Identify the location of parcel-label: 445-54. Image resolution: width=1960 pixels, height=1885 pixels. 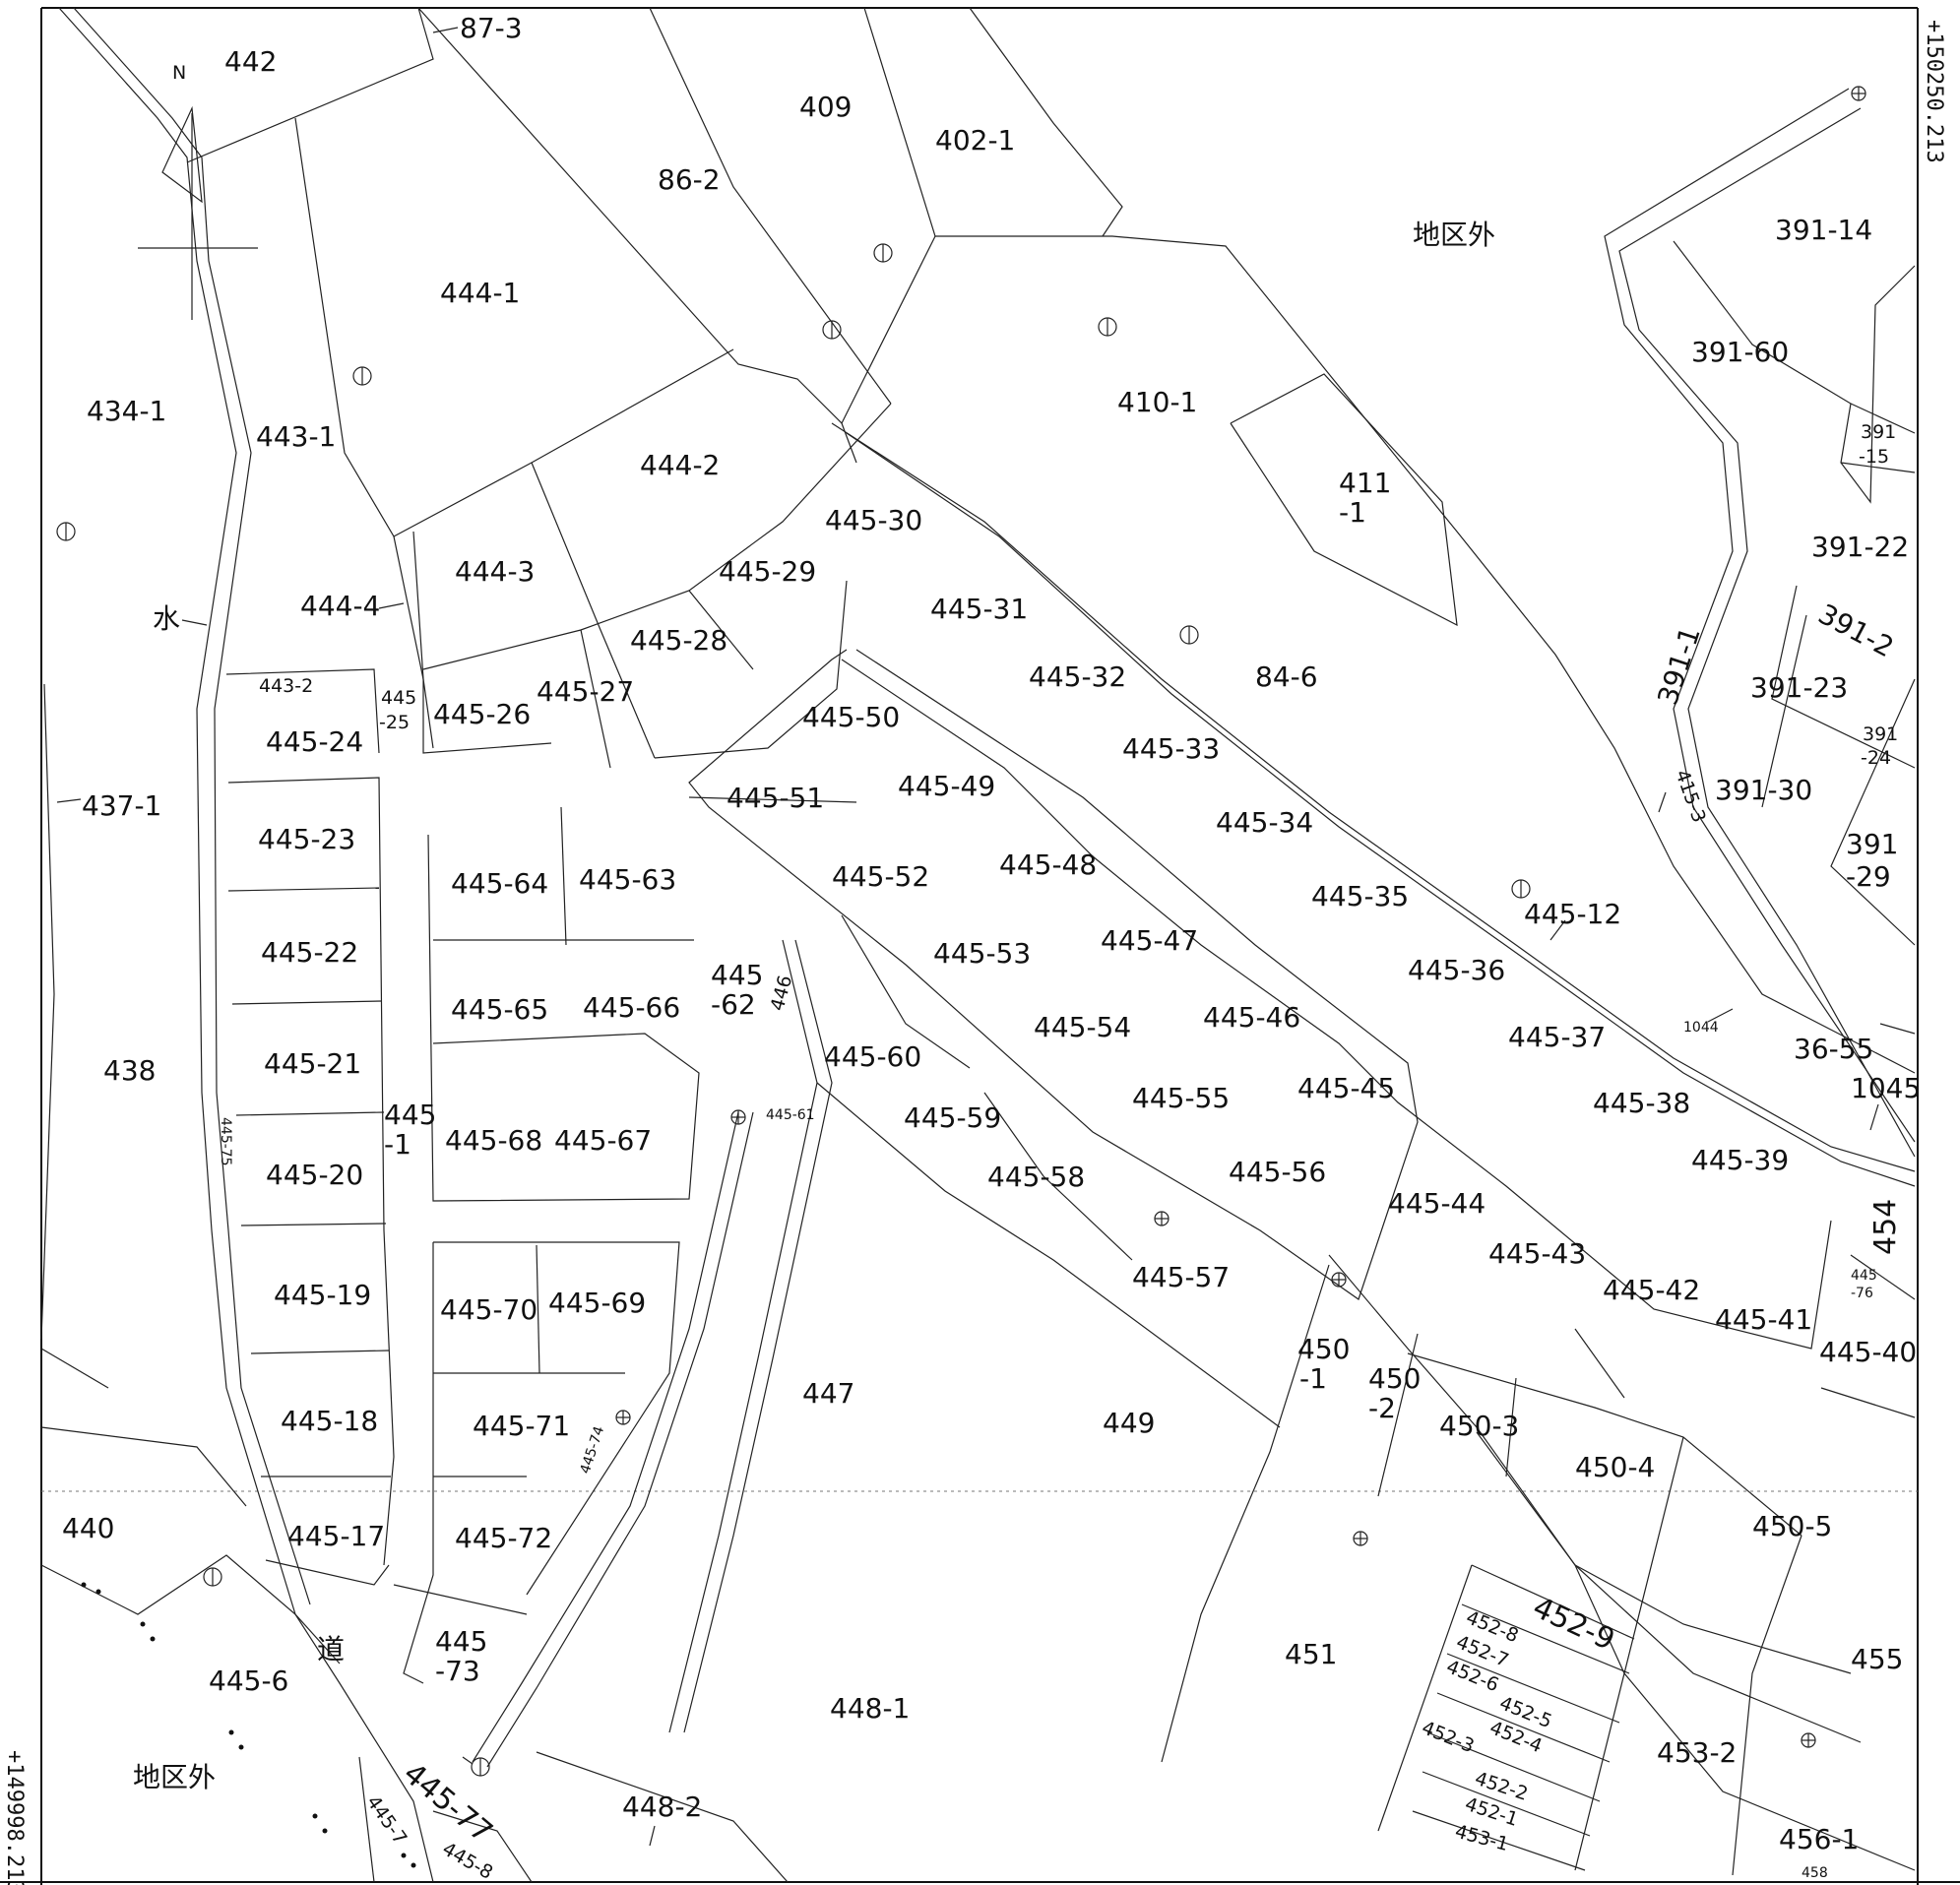
(1082, 1027).